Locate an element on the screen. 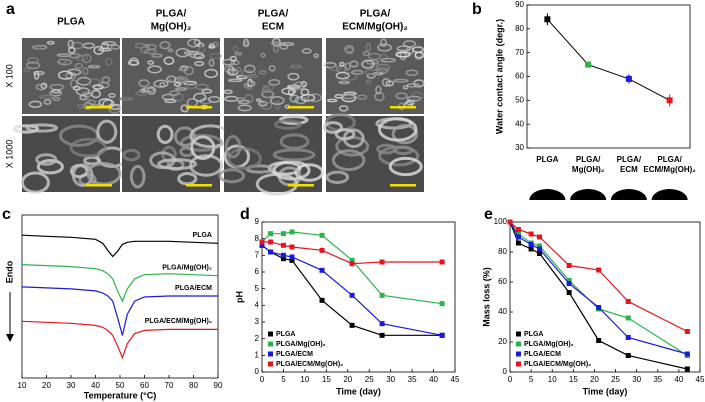  x-tick-label: 60 is located at coordinates (144, 385).